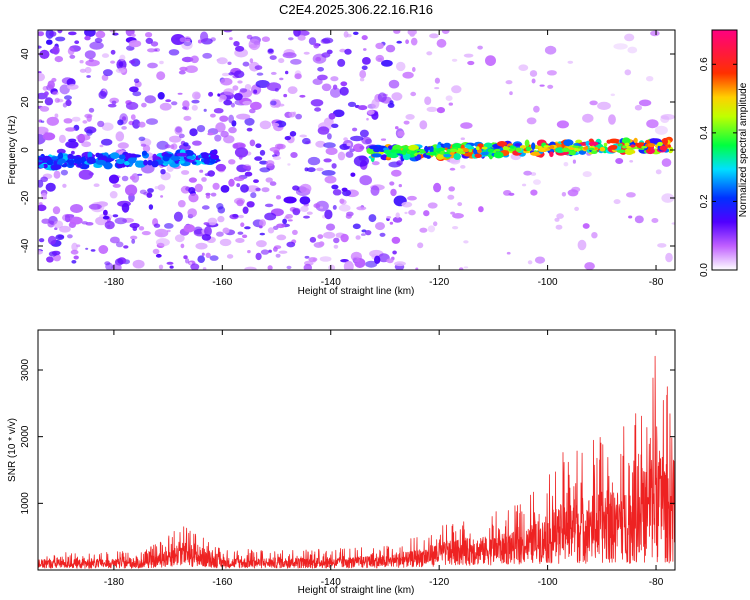  I want to click on snr-y-label: SNR (10 * v/v), so click(12, 450).